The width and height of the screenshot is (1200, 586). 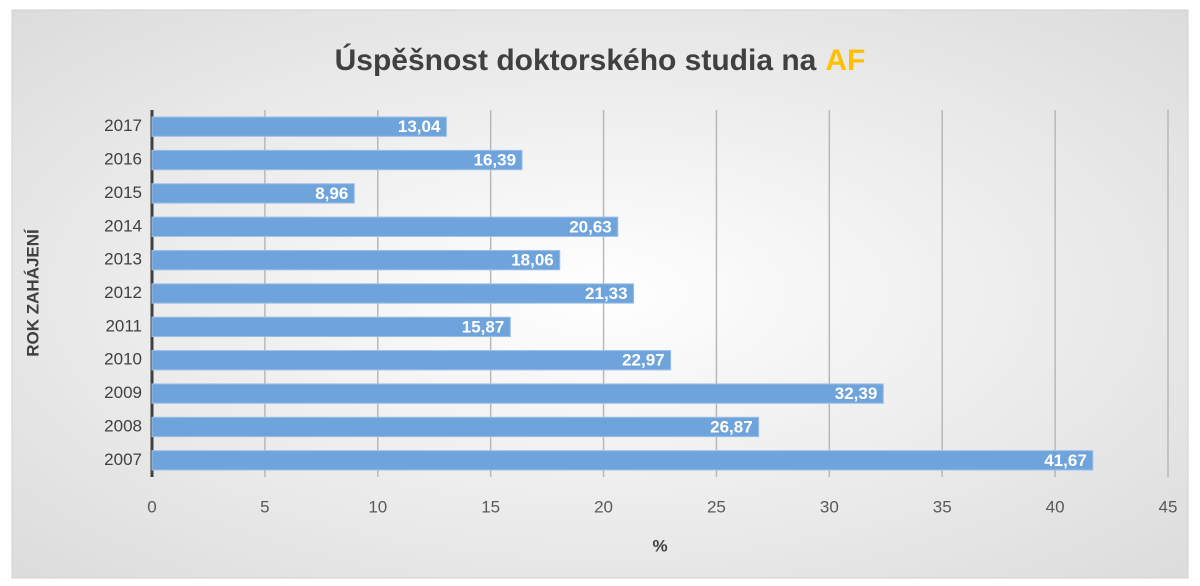 I want to click on x-tick-label: 40, so click(x=1055, y=506).